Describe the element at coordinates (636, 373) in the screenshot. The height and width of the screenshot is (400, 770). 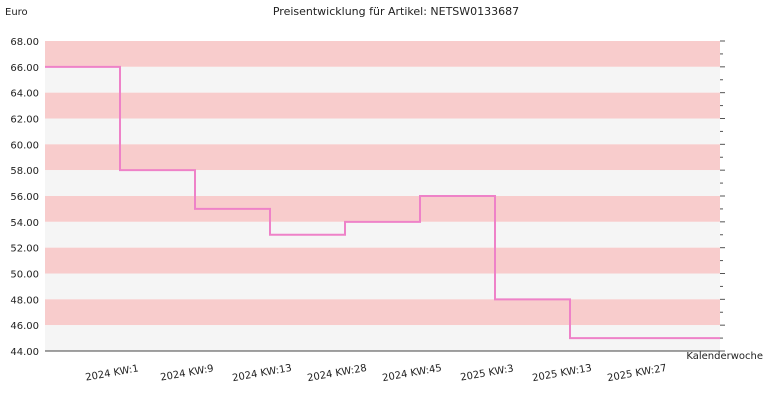
I see `x-tick-label: 2025 KW:27` at that location.